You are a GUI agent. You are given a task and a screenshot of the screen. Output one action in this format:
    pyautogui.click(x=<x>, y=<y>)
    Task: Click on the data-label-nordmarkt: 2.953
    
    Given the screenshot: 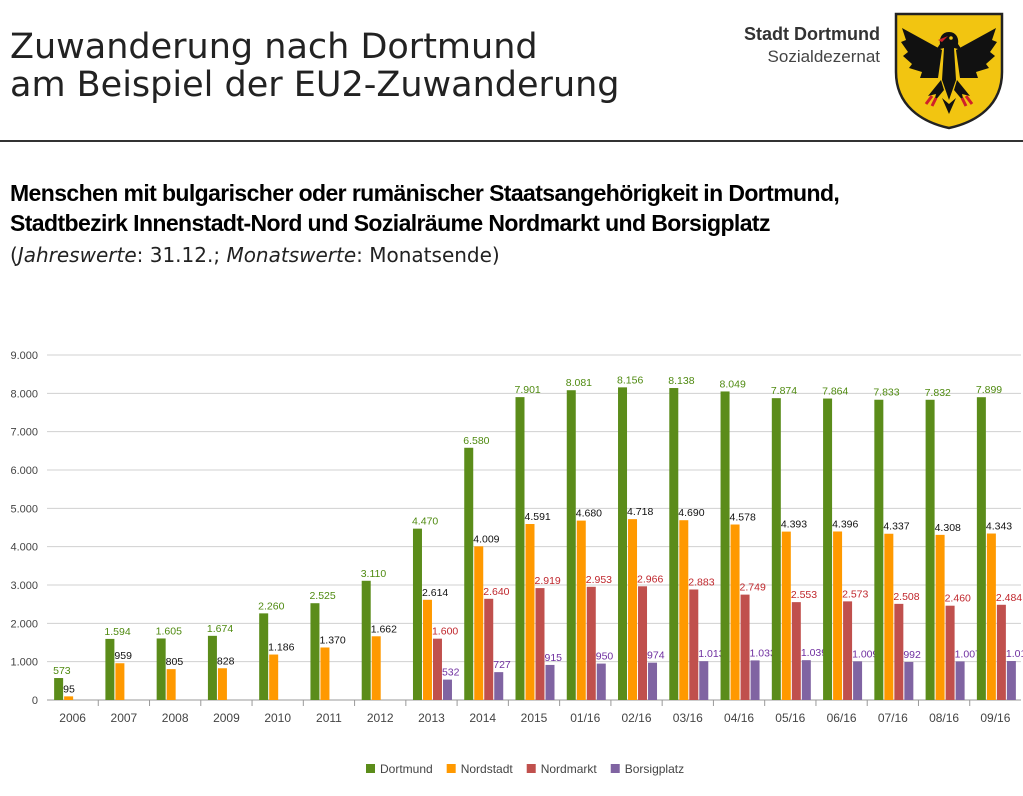 What is the action you would take?
    pyautogui.click(x=599, y=580)
    